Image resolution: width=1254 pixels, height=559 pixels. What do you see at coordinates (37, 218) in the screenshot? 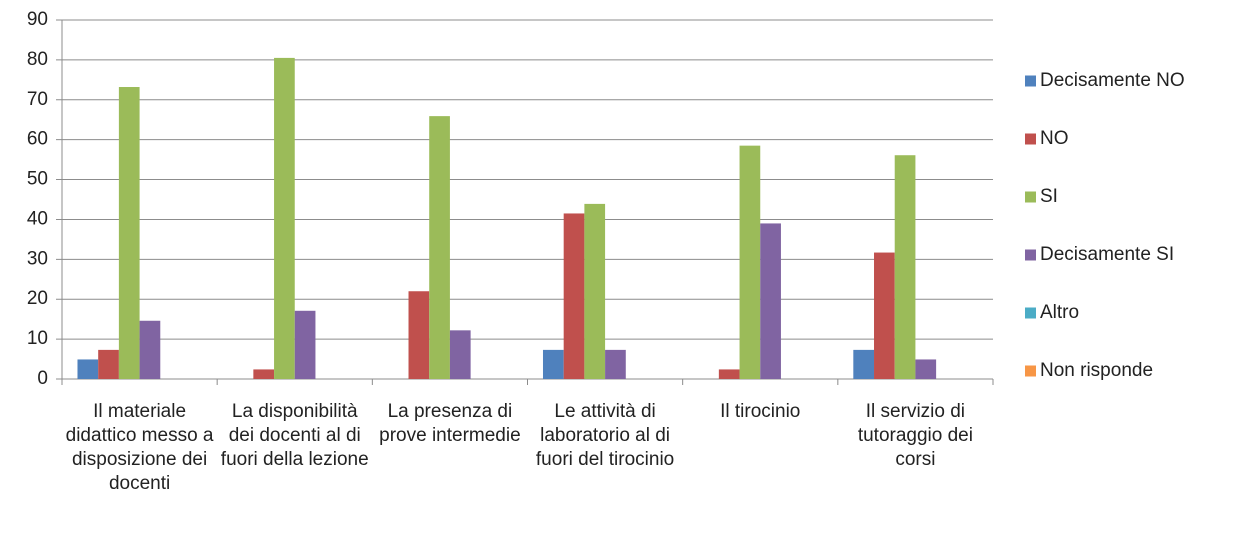
I see `y-tick-label: 40` at bounding box center [37, 218].